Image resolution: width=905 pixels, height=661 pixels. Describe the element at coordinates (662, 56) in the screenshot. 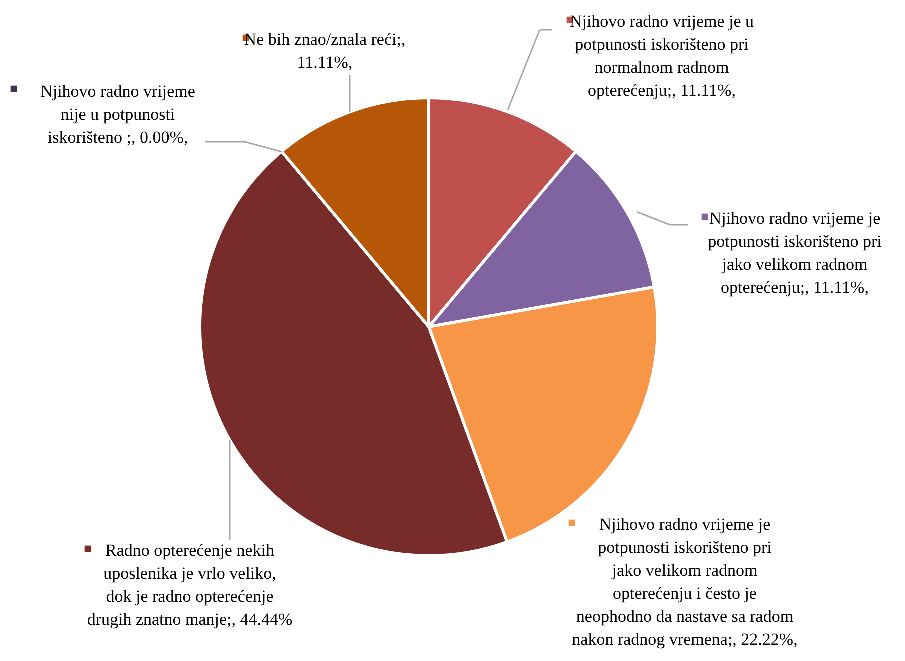

I see `legend-label: Njihovo radno vrijeme je u potpunosti iskorišteno pri normalnom radnom opterećenju;, 11.11%,` at that location.